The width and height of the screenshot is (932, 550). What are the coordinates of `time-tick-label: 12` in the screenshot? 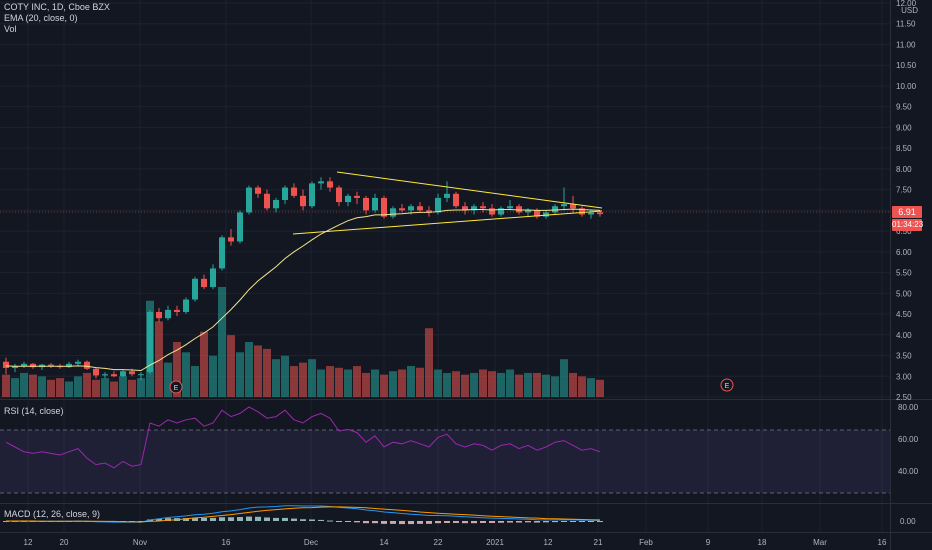 It's located at (548, 542).